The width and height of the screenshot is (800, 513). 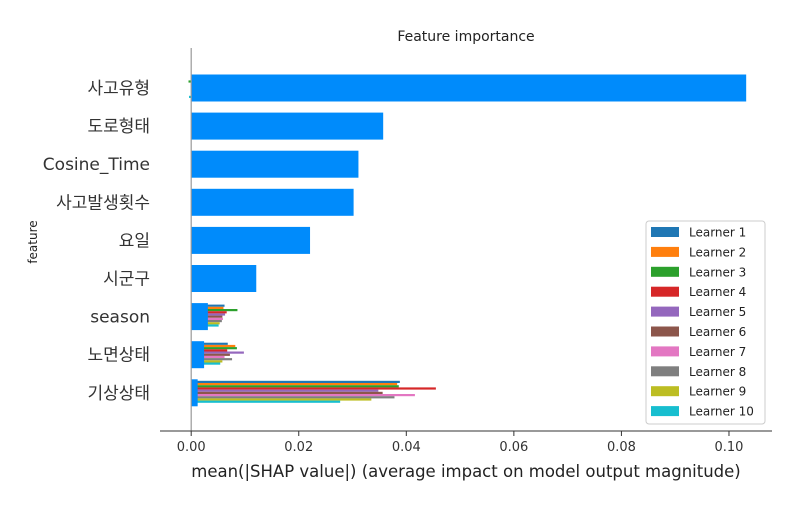 What do you see at coordinates (621, 447) in the screenshot?
I see `x-tick-label: 0.08` at bounding box center [621, 447].